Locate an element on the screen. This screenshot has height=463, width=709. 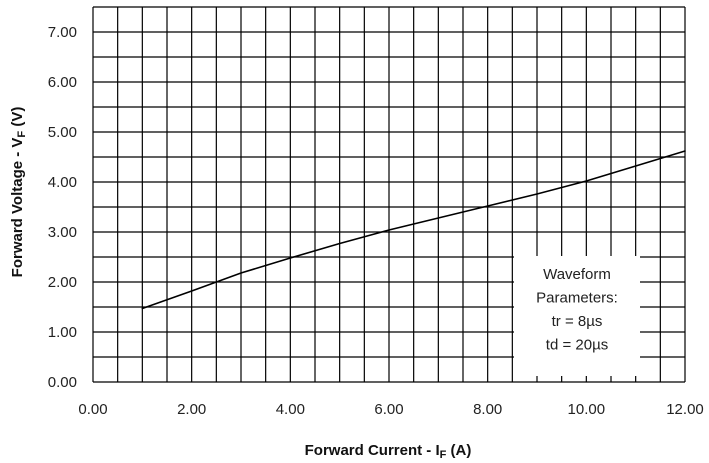
y-tick-label: 4.00 is located at coordinates (62, 182).